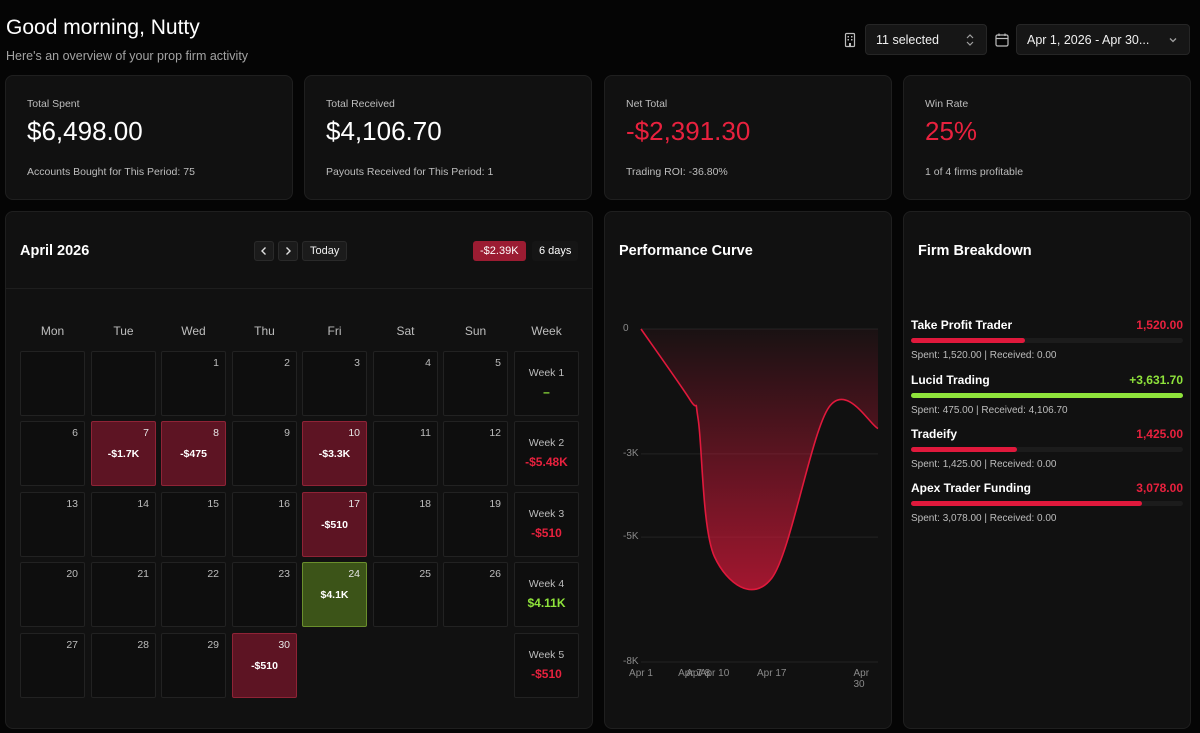 The width and height of the screenshot is (1200, 733). What do you see at coordinates (984, 355) in the screenshot?
I see `firm-detail: Spent: 1,520.00 | Received: 0.00` at bounding box center [984, 355].